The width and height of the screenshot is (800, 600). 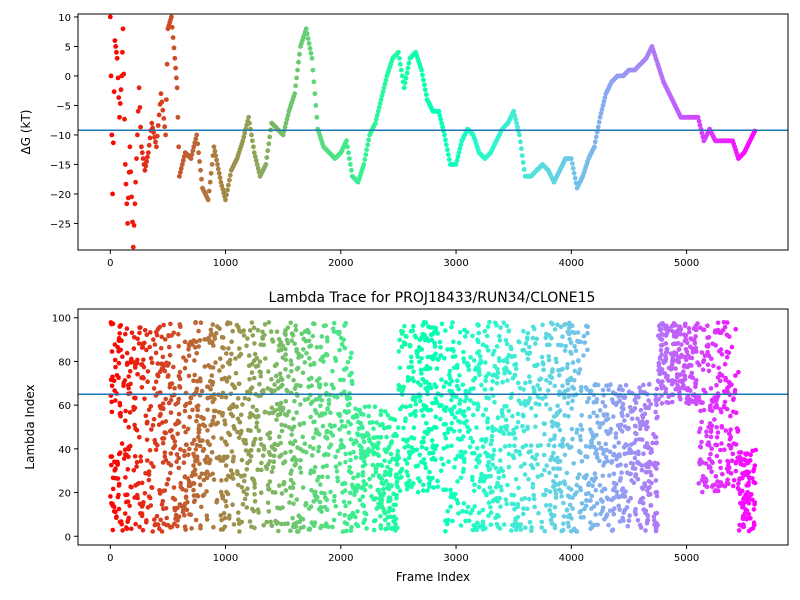 I want to click on lambda-x-label: Frame Index, so click(x=433, y=577).